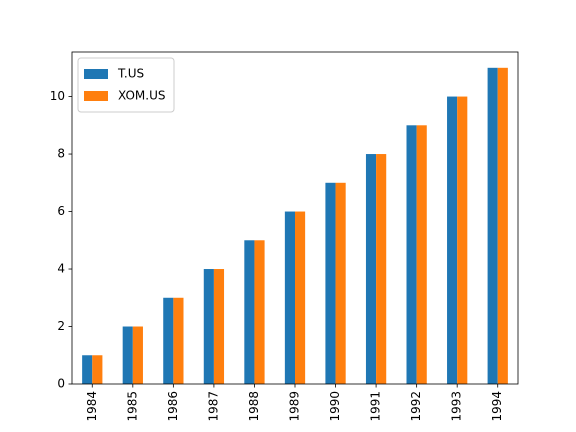 The image size is (576, 432). Describe the element at coordinates (295, 406) in the screenshot. I see `x-tick-label: 1989` at that location.